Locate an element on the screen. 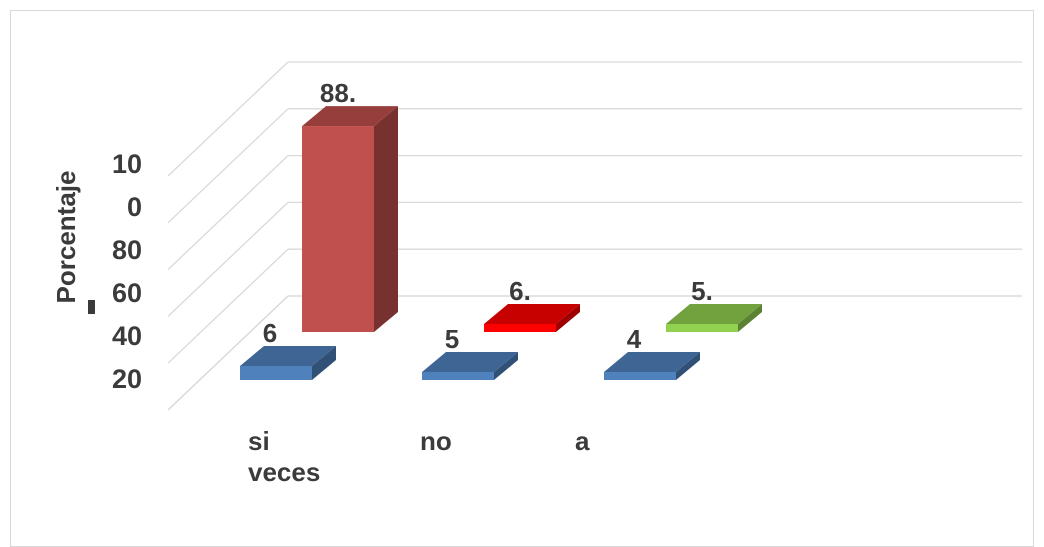 This screenshot has height=547, width=1044. y-tick-label: 20 is located at coordinates (127, 379).